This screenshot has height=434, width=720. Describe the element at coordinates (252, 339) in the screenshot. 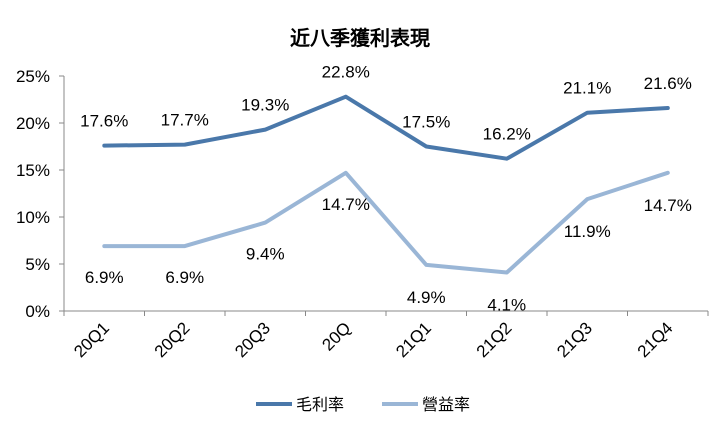

I see `x-tick-label: 20Q3` at that location.